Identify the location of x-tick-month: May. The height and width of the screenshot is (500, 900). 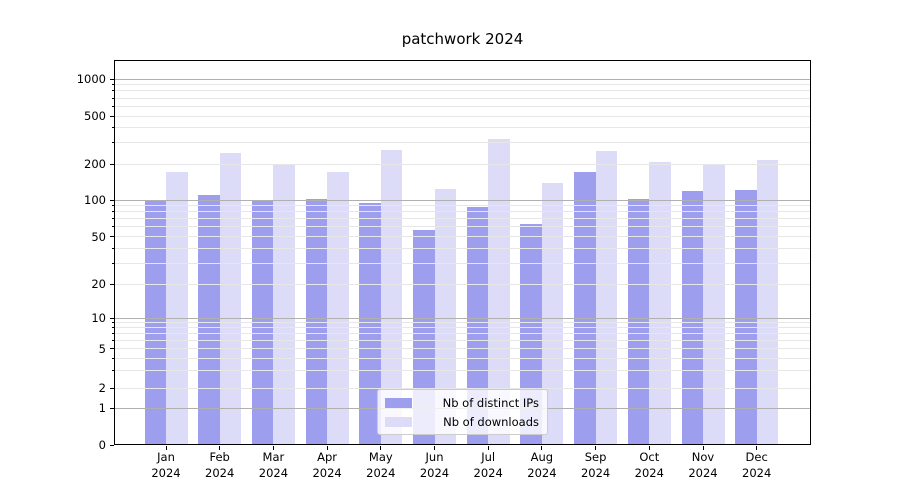
(380, 457).